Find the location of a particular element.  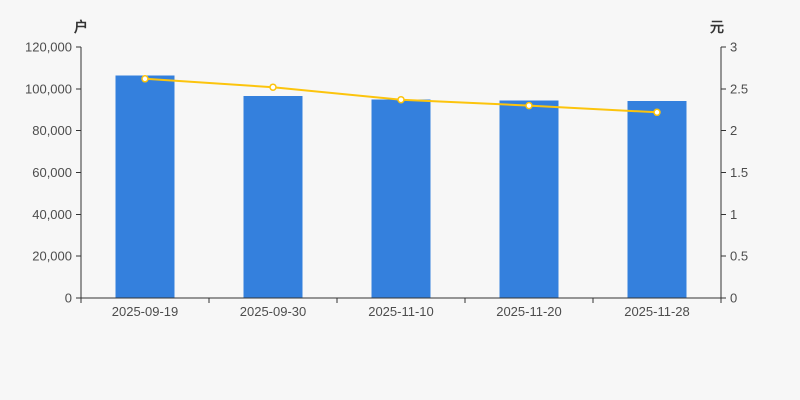

right-axis-tick-label: 0.5 is located at coordinates (739, 256).